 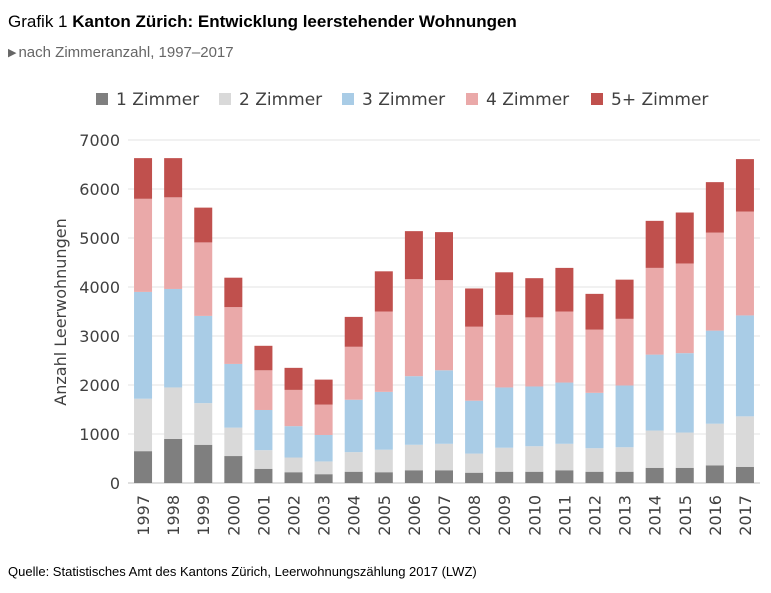 I want to click on y-axis-ticks: 0 1000 2000 3000 4000 5000 6000 7000, so click(x=99, y=312).